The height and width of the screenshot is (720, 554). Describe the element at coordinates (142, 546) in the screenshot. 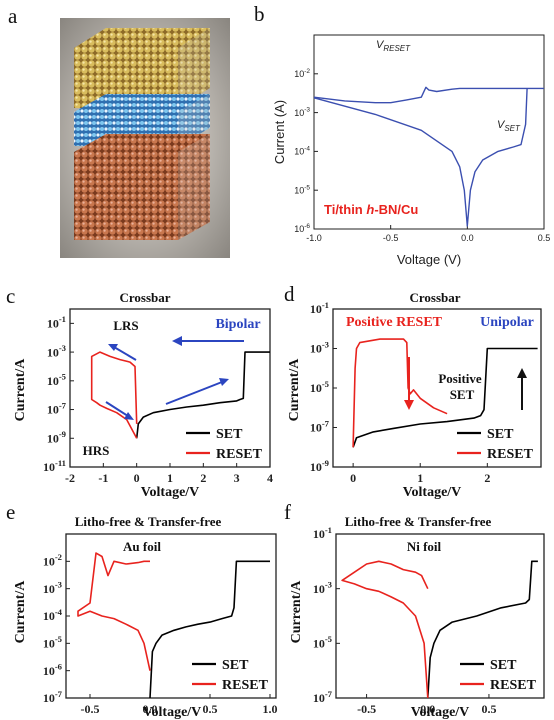

I see `chart-e-foil-label: Au foil` at that location.